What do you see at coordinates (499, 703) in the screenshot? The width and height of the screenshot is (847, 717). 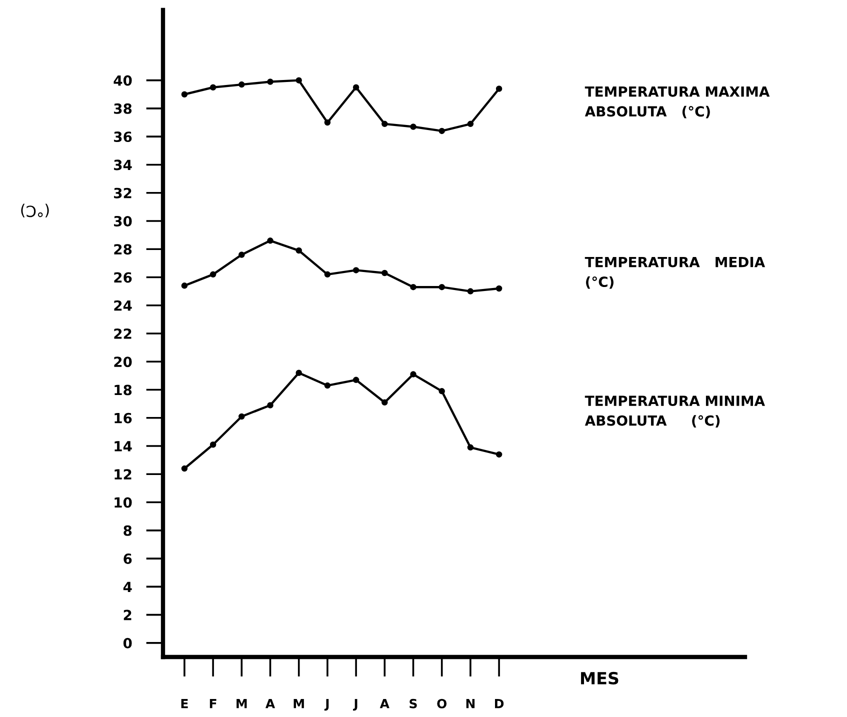 I see `x-tick-label: D` at bounding box center [499, 703].